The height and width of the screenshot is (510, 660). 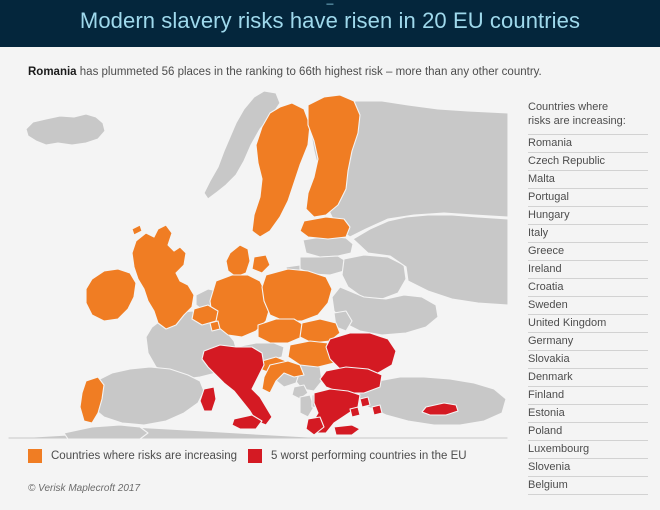 What do you see at coordinates (283, 377) in the screenshot?
I see `country-croatia` at bounding box center [283, 377].